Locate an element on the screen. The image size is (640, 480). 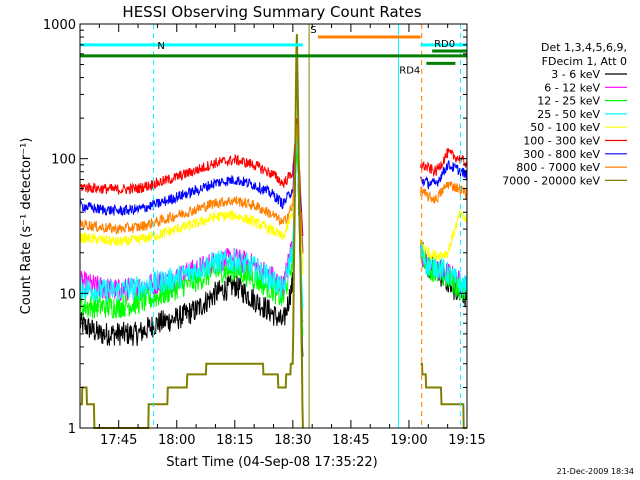
legend-header-line-1: Det 1,3,4,5,6,9, is located at coordinates (584, 47).